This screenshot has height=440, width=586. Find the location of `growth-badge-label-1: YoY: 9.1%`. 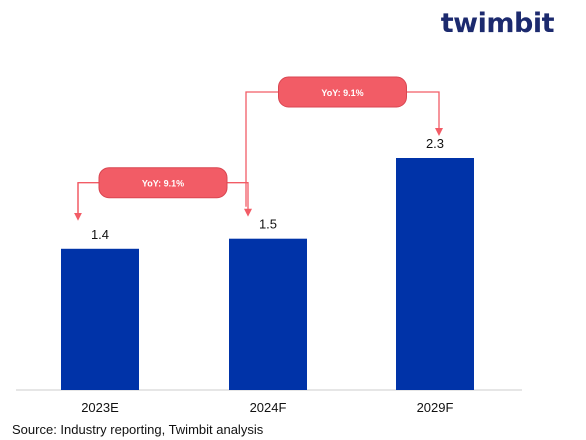

growth-badge-label-1: YoY: 9.1% is located at coordinates (163, 184).